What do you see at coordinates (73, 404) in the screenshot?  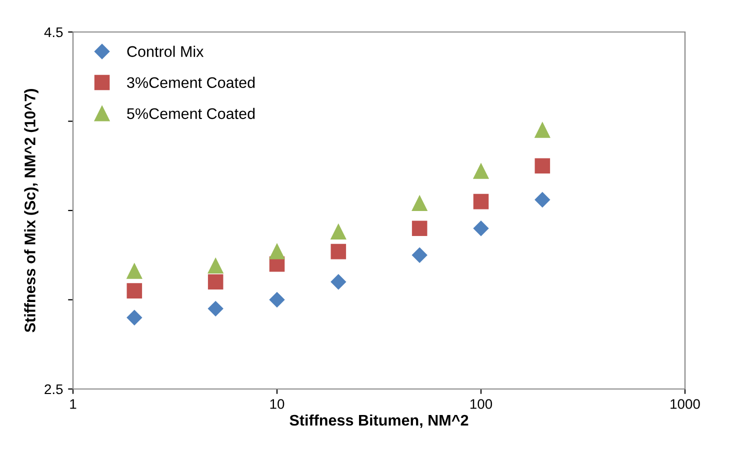 I see `x-tick-label: 1` at bounding box center [73, 404].